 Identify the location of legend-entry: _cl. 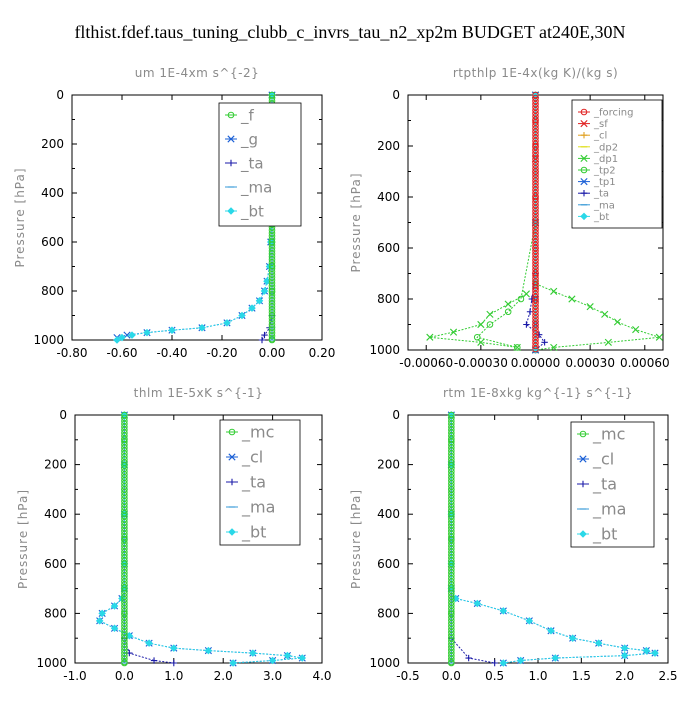
(603, 460).